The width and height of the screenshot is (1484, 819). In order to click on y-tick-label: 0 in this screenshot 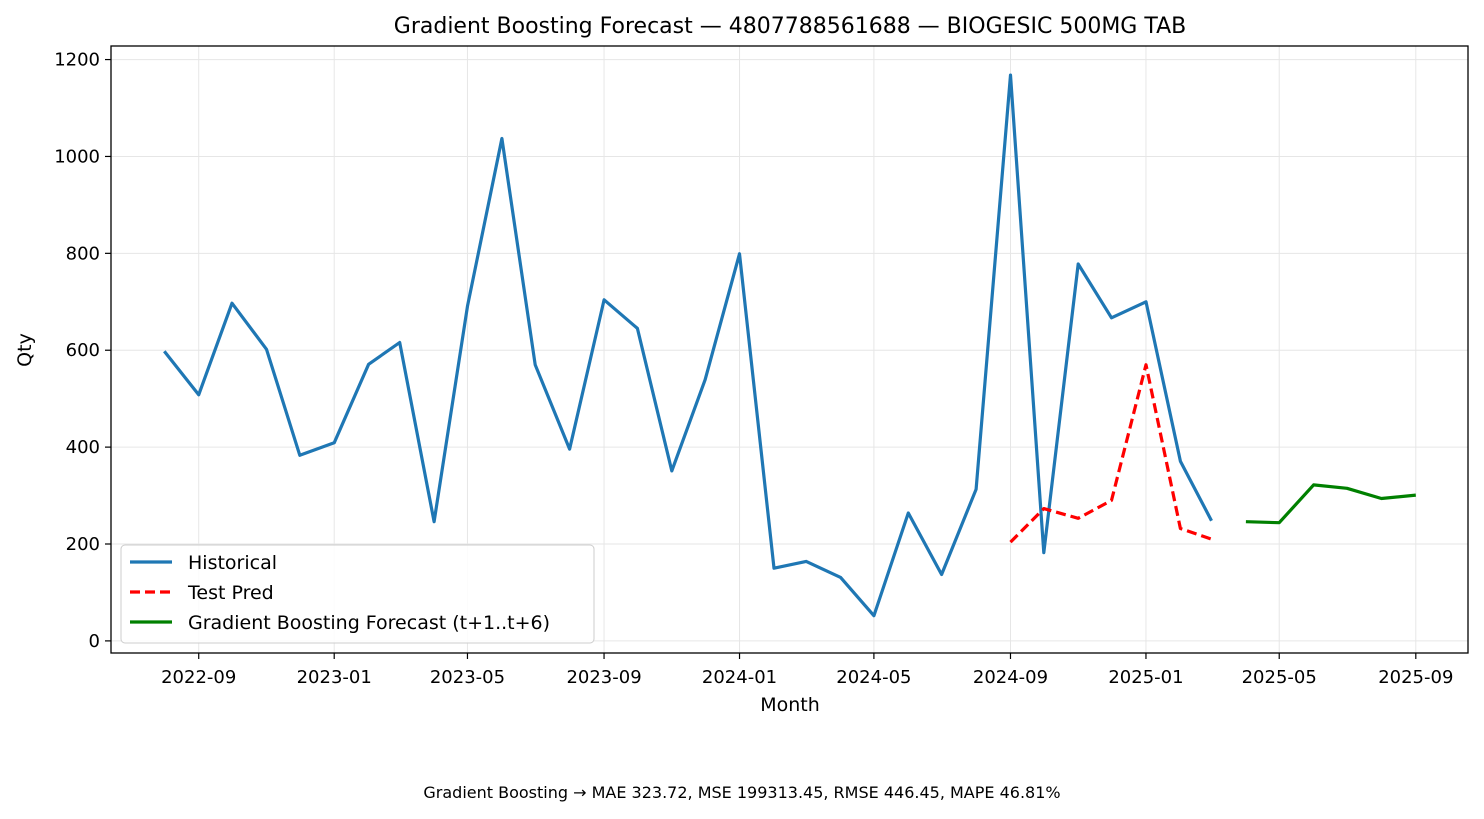, I will do `click(94, 641)`.